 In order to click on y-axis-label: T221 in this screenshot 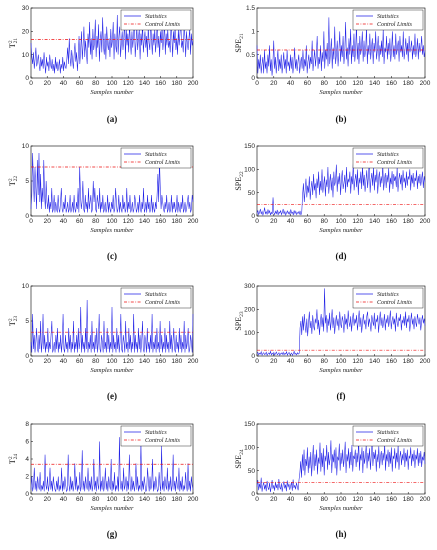, I will do `click(13, 43)`.